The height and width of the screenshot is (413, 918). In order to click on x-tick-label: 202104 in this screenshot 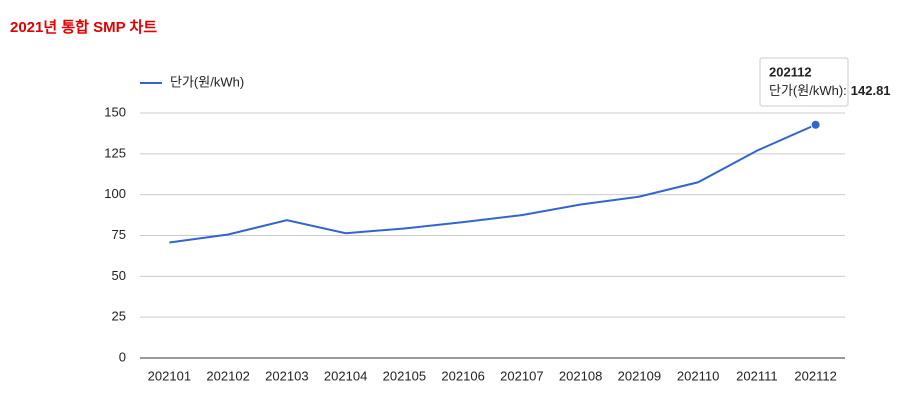, I will do `click(345, 375)`.